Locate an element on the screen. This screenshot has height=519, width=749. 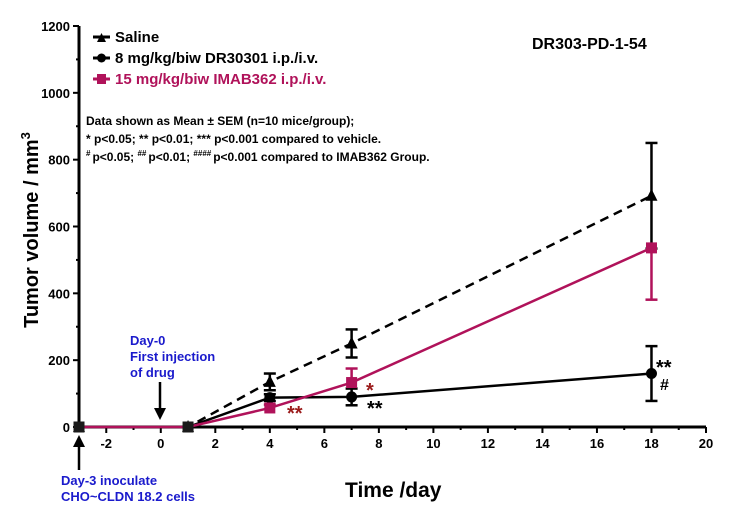
day3-label-1: Day-3 inoculate is located at coordinates (109, 480).